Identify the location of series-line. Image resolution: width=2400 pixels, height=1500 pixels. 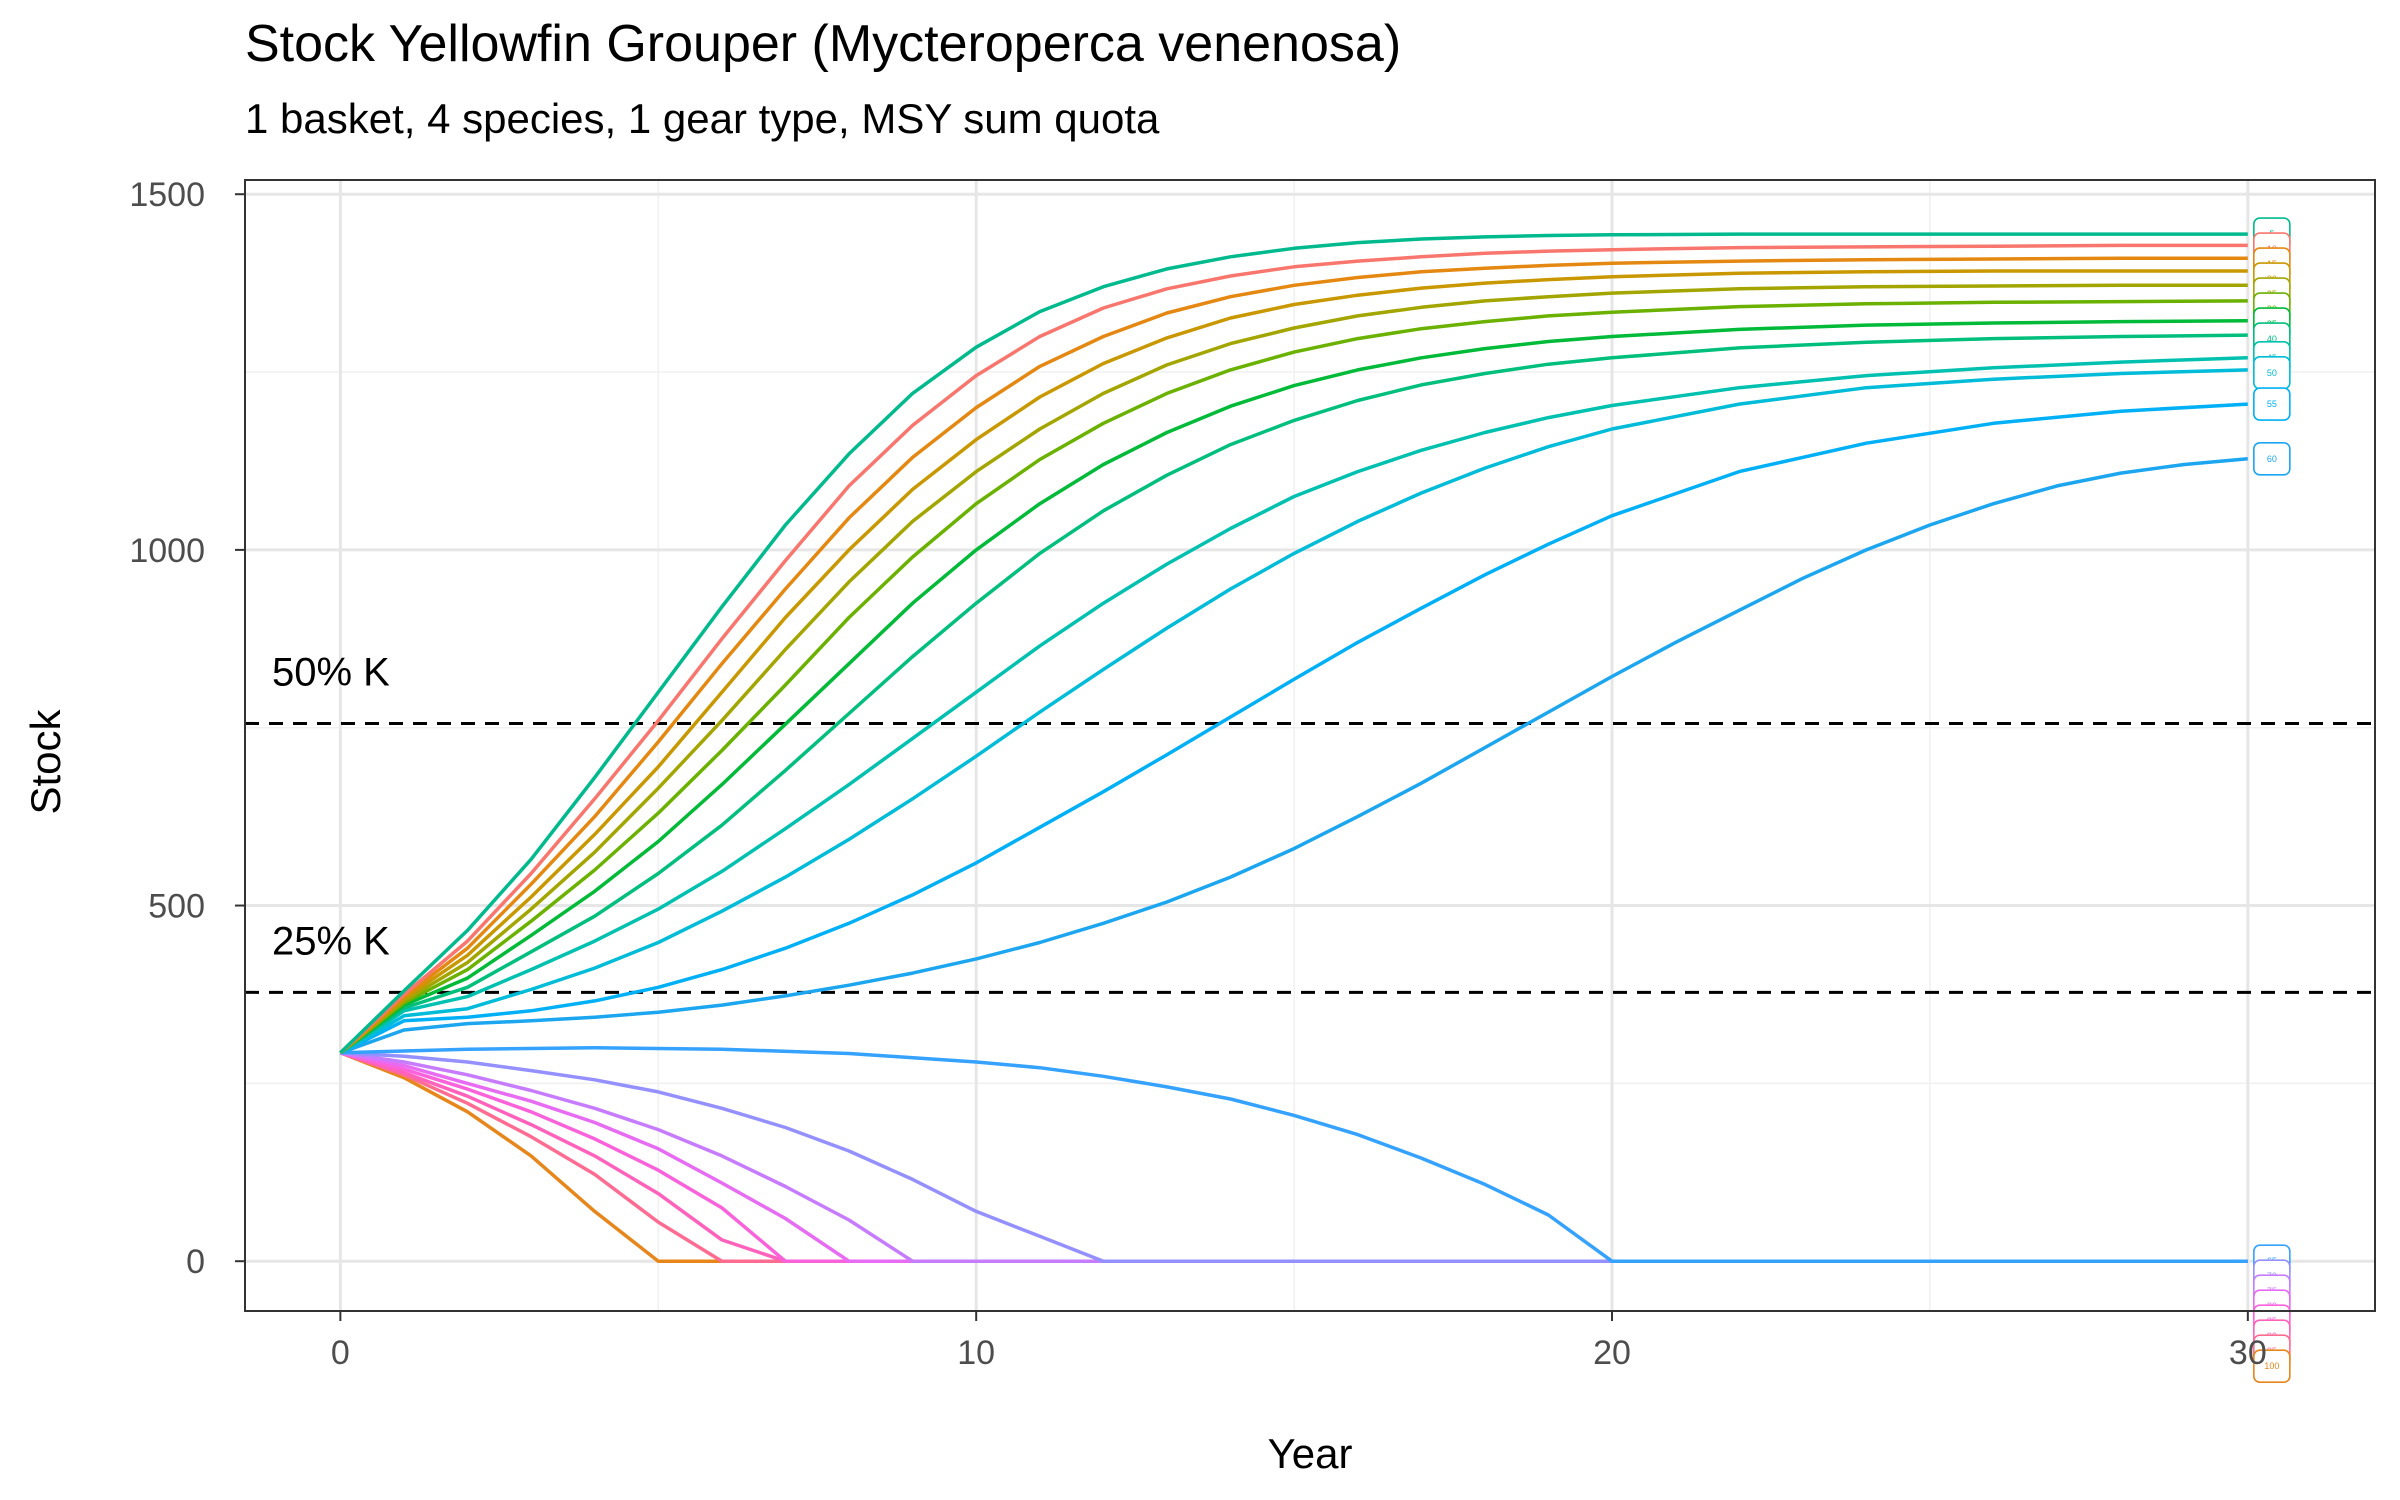
(1294, 1154).